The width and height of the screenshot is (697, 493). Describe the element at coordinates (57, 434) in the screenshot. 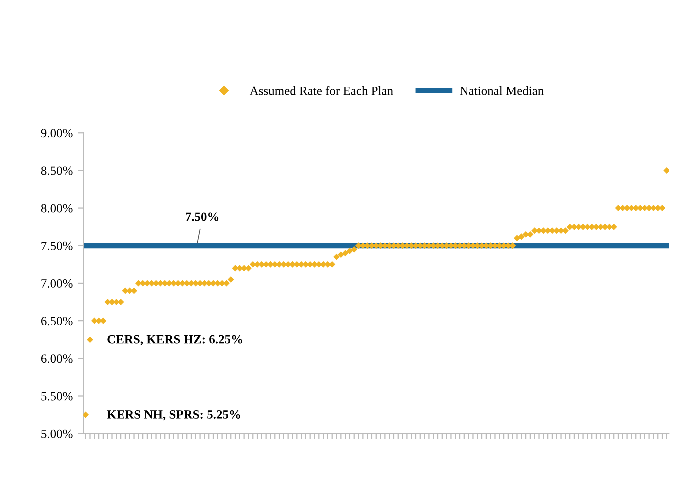

I see `y-tick-label: 5.00%` at that location.